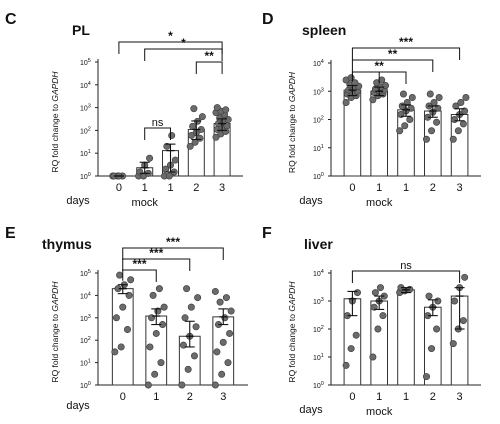  Describe the element at coordinates (267, 233) in the screenshot. I see `panel-letter: F` at that location.